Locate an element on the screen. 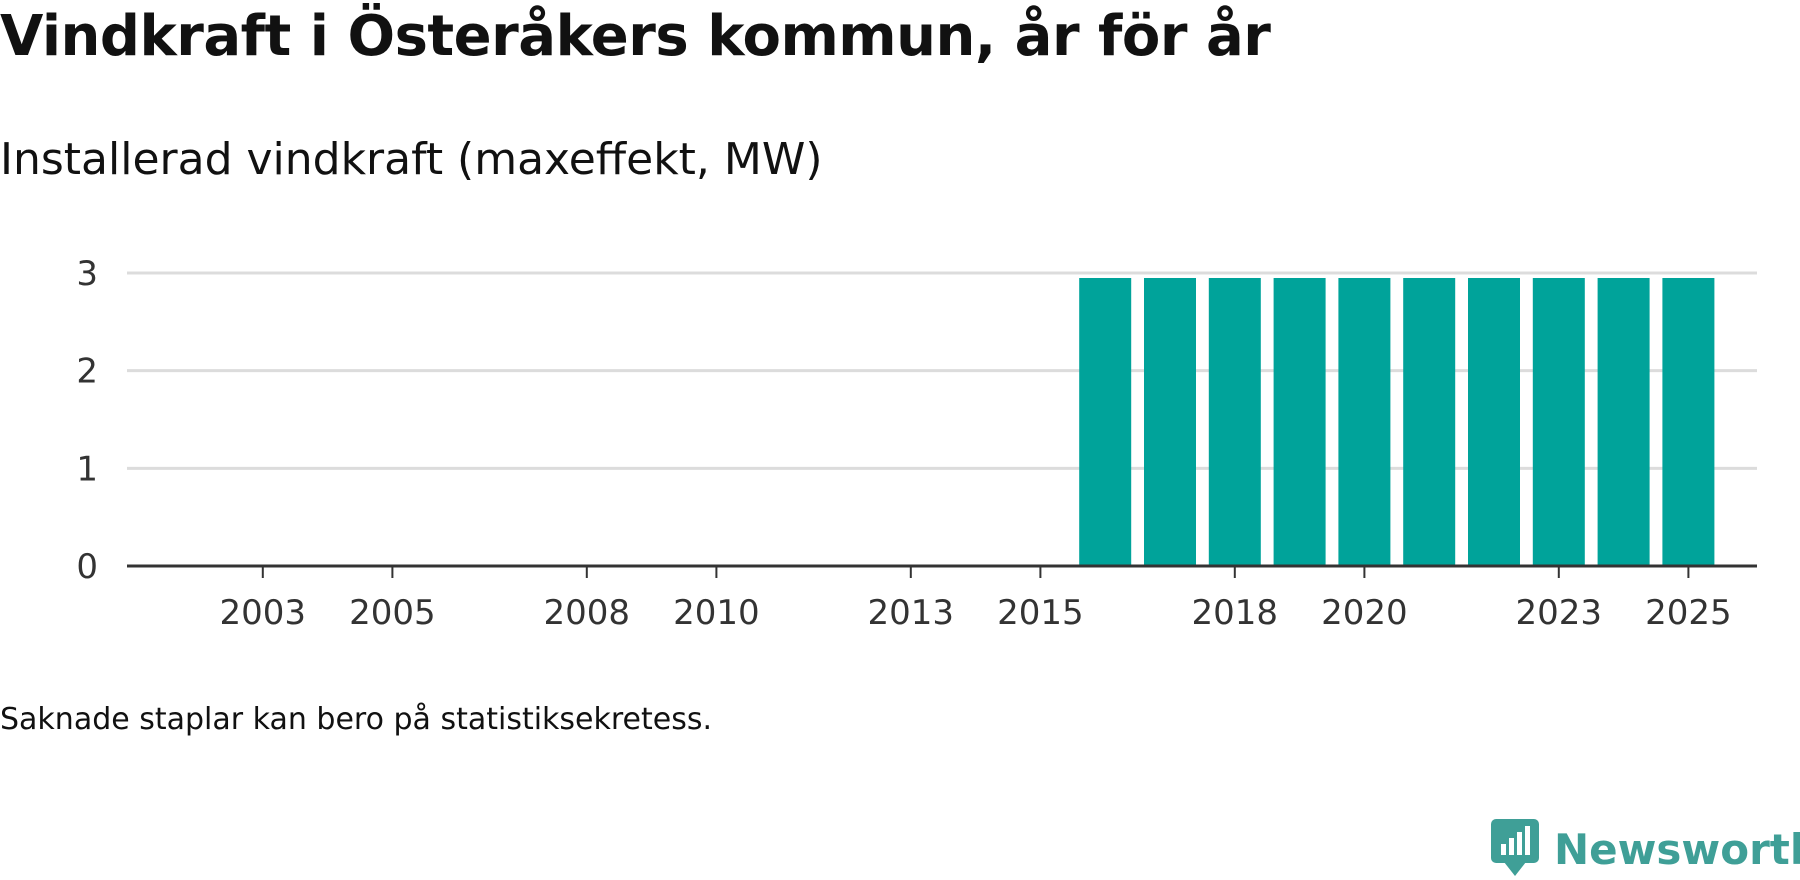 This screenshot has width=1800, height=880. x-tick-label: 2013 is located at coordinates (911, 613).